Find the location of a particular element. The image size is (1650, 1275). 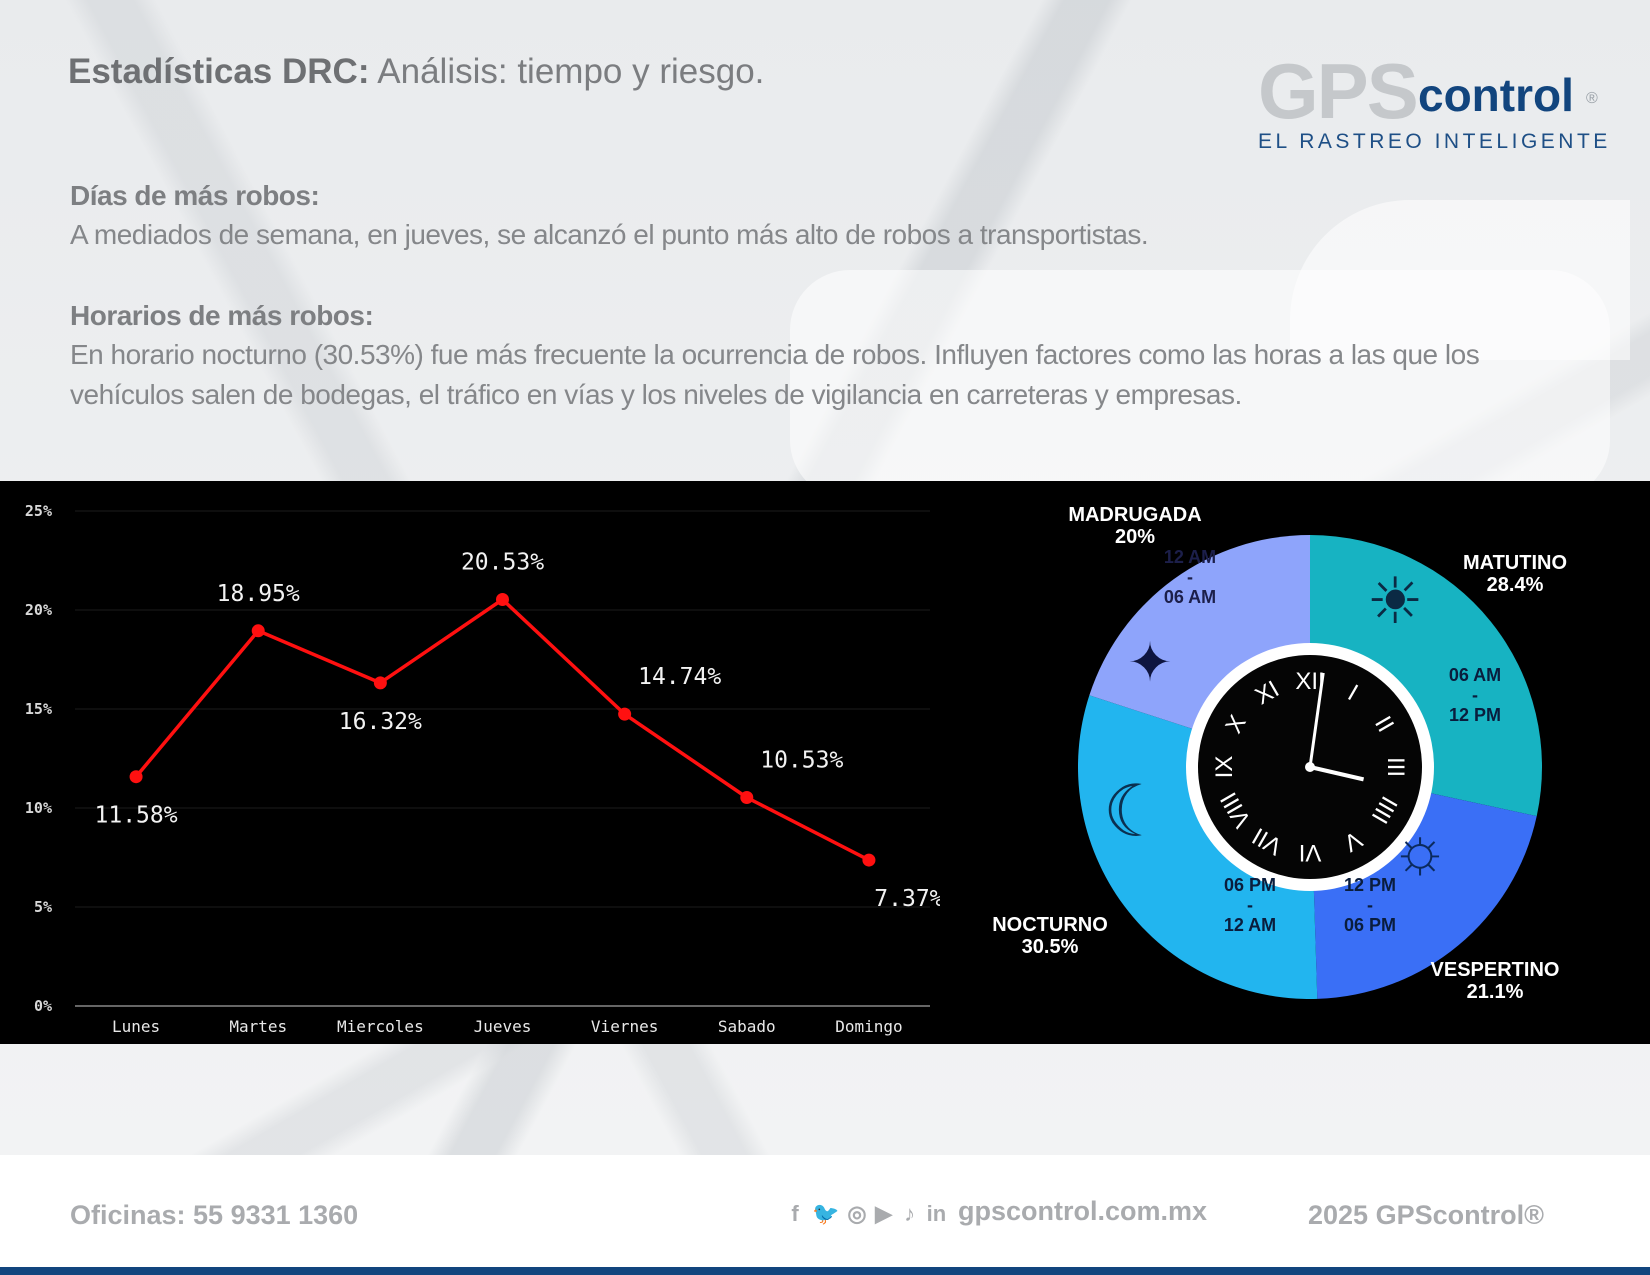

slice-name-label: MATUTINO is located at coordinates (1515, 563).